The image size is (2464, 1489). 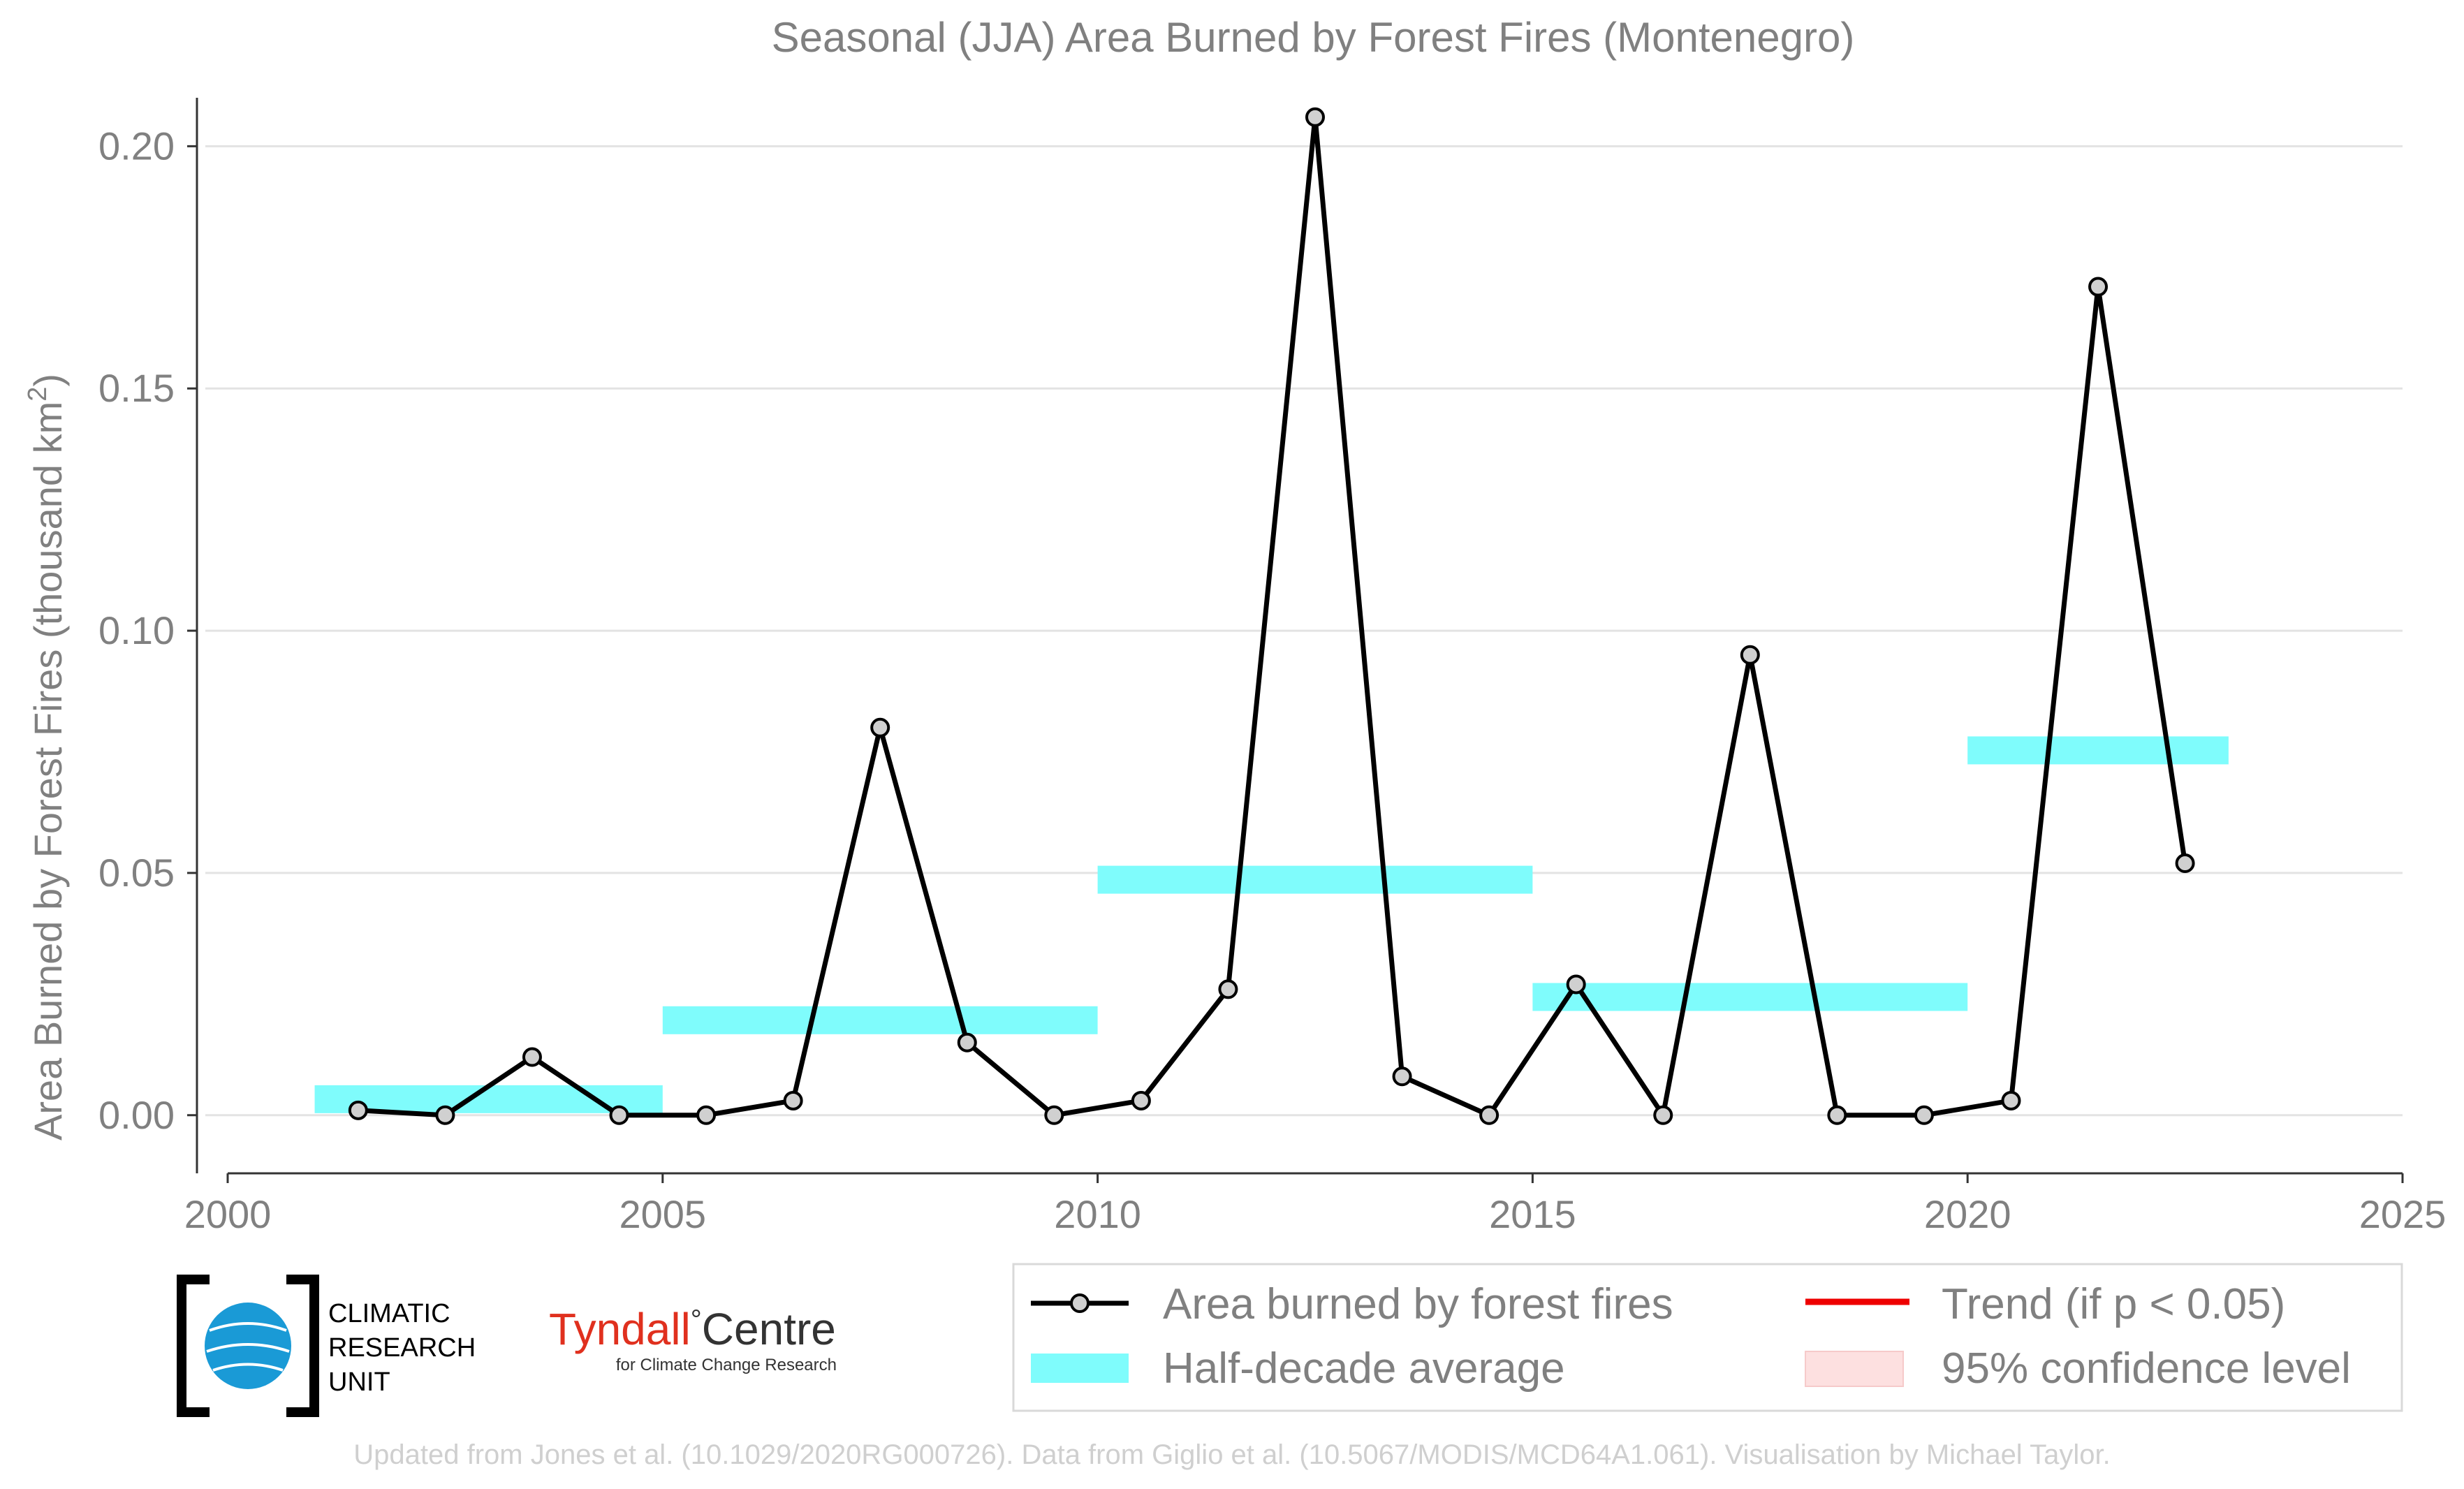 I want to click on x-tick-label: 2000, so click(x=228, y=1214).